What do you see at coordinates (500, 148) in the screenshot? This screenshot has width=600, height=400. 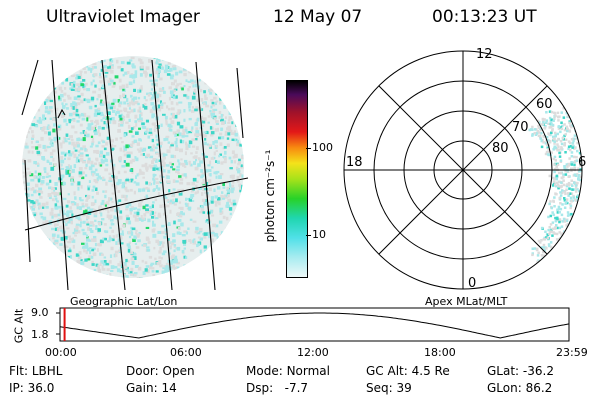 I see `mlat-label-80: 80` at bounding box center [500, 148].